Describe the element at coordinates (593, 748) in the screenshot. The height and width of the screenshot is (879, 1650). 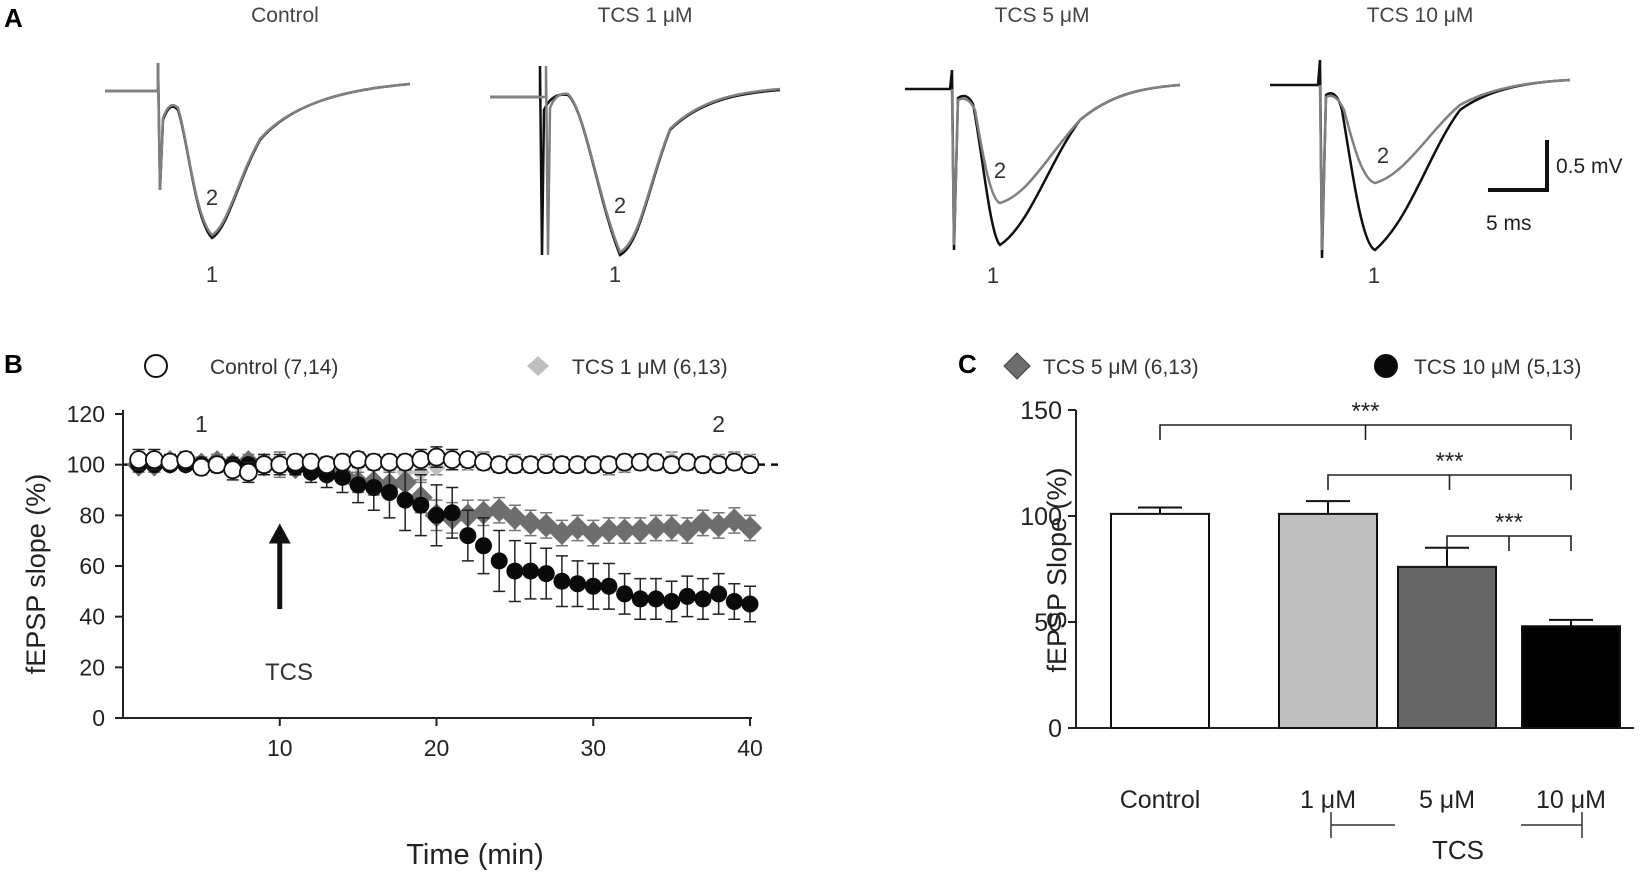
I see `chart-b-xtick-label: 30` at that location.